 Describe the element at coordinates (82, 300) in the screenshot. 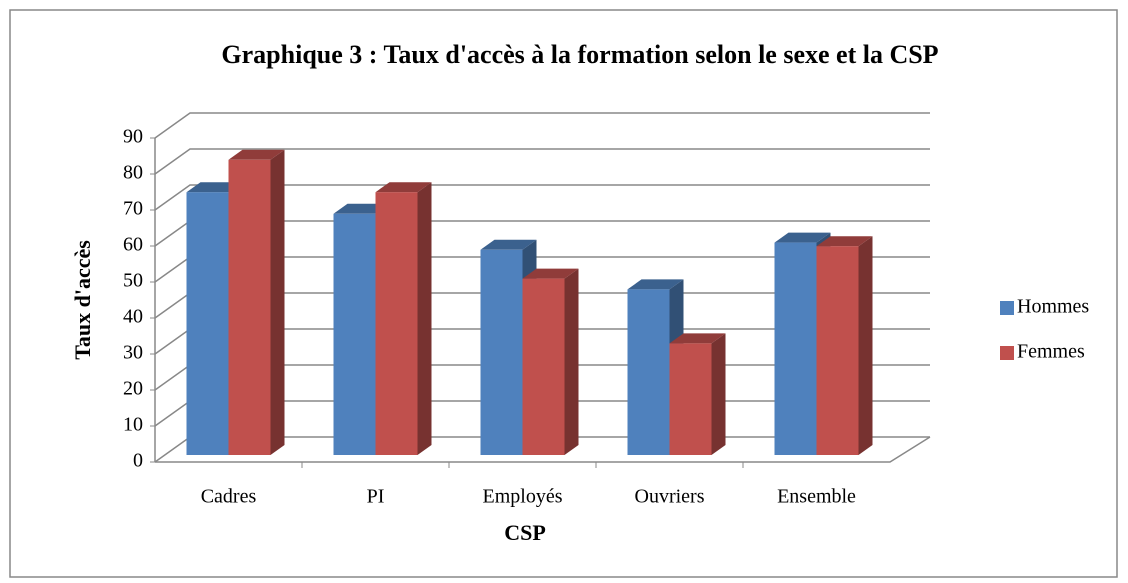

I see `y-axis-label: Taux d'accès` at that location.